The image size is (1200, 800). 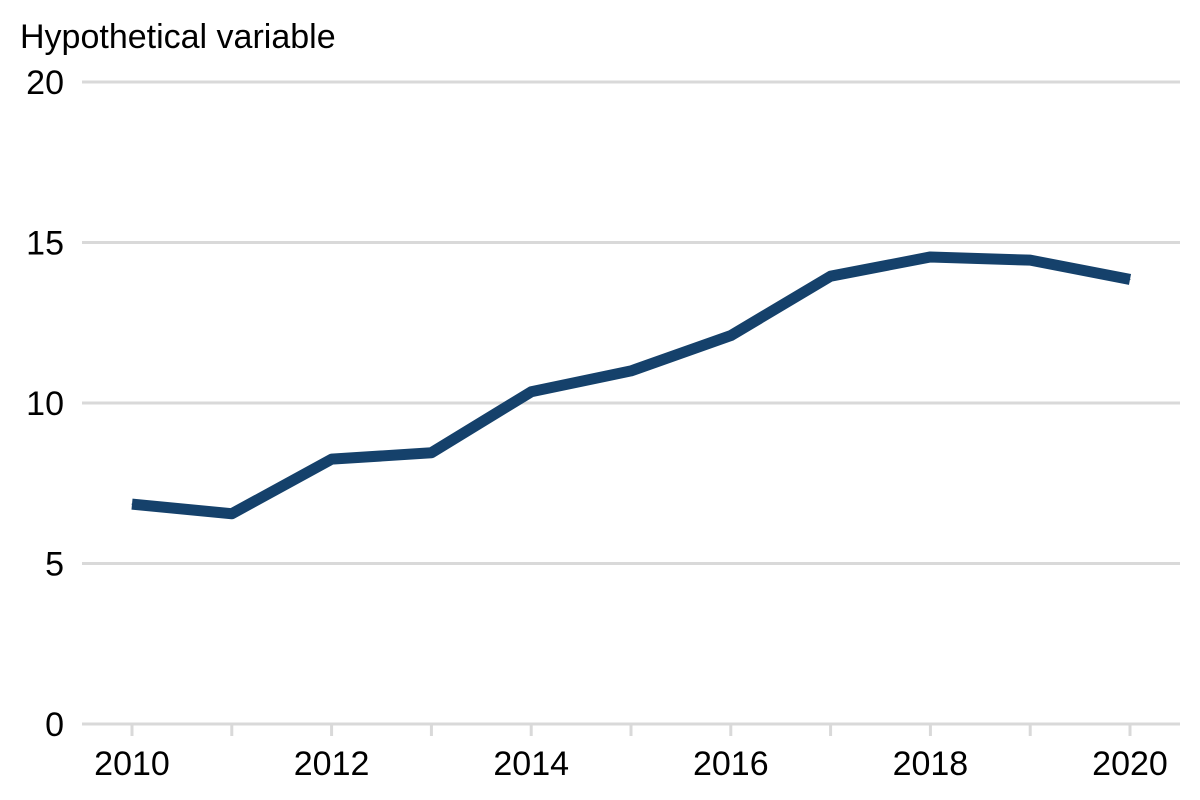 I want to click on y-tick-label-0: 0, so click(x=54, y=725).